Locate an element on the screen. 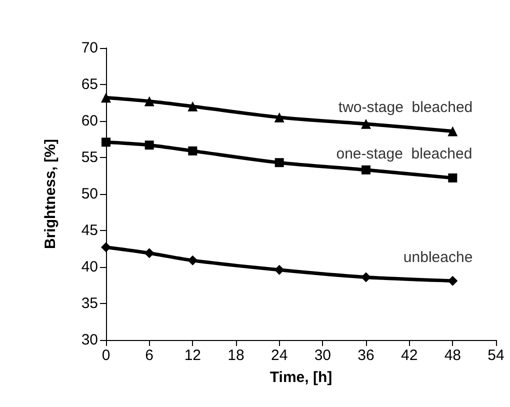  x-tick-label: 30 is located at coordinates (323, 355).